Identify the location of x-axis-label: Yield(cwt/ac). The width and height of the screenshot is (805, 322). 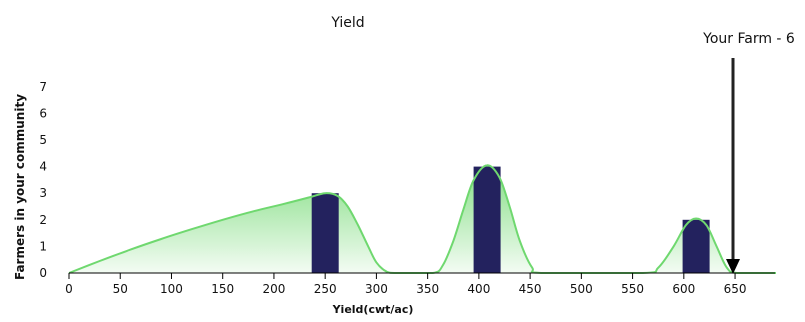
(373, 309).